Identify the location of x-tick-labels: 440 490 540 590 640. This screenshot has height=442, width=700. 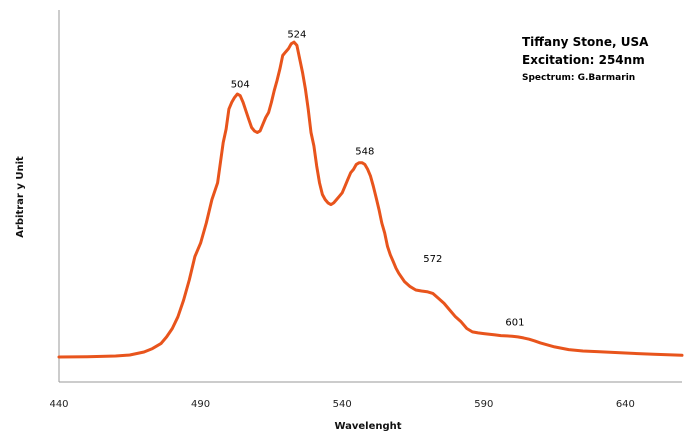
(341, 404).